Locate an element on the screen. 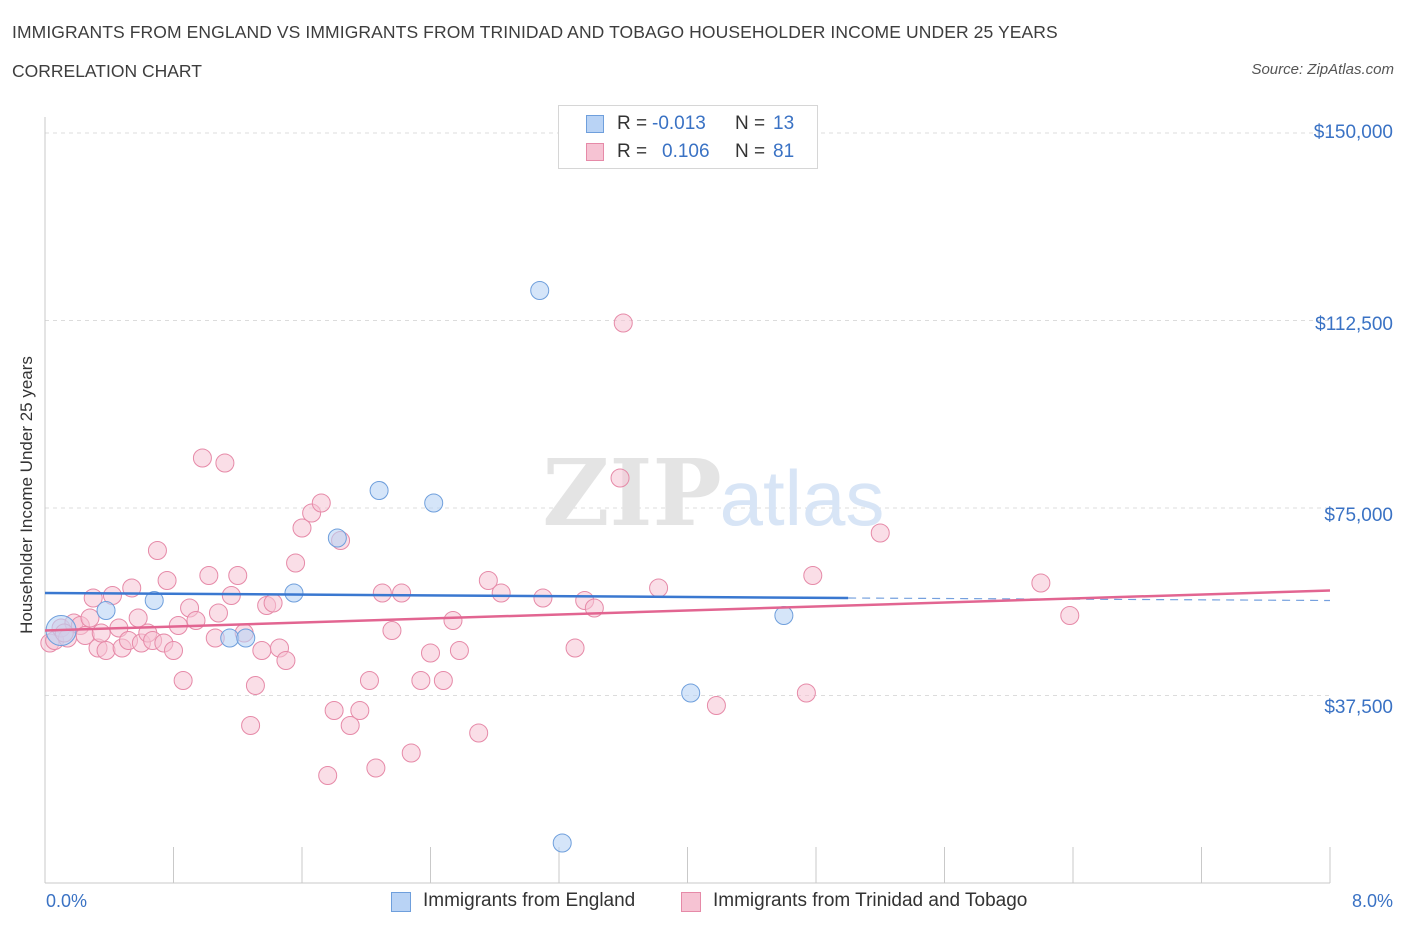  stats-row-trinidad-tobago: R = 0.106 N = 81 is located at coordinates (688, 153).